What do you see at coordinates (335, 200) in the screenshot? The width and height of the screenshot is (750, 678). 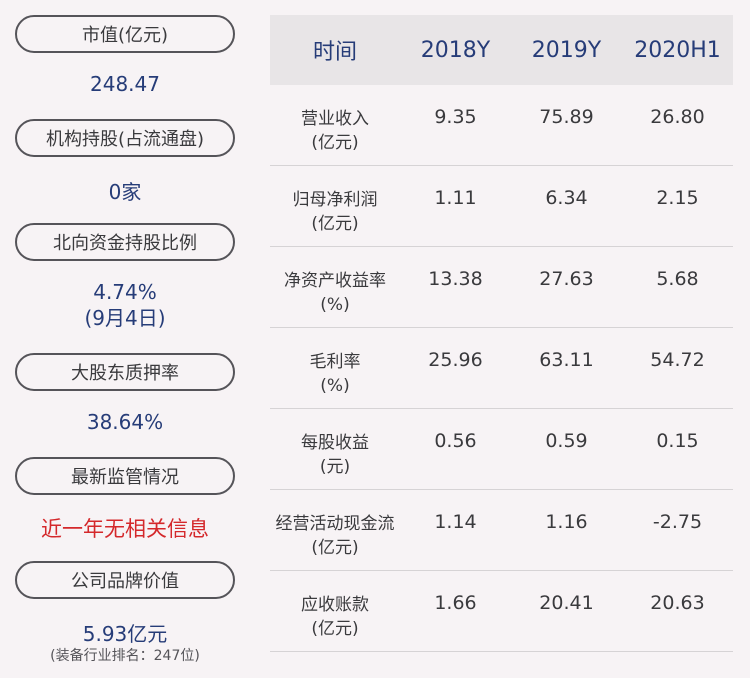 I see `row-label: 归母净利润` at bounding box center [335, 200].